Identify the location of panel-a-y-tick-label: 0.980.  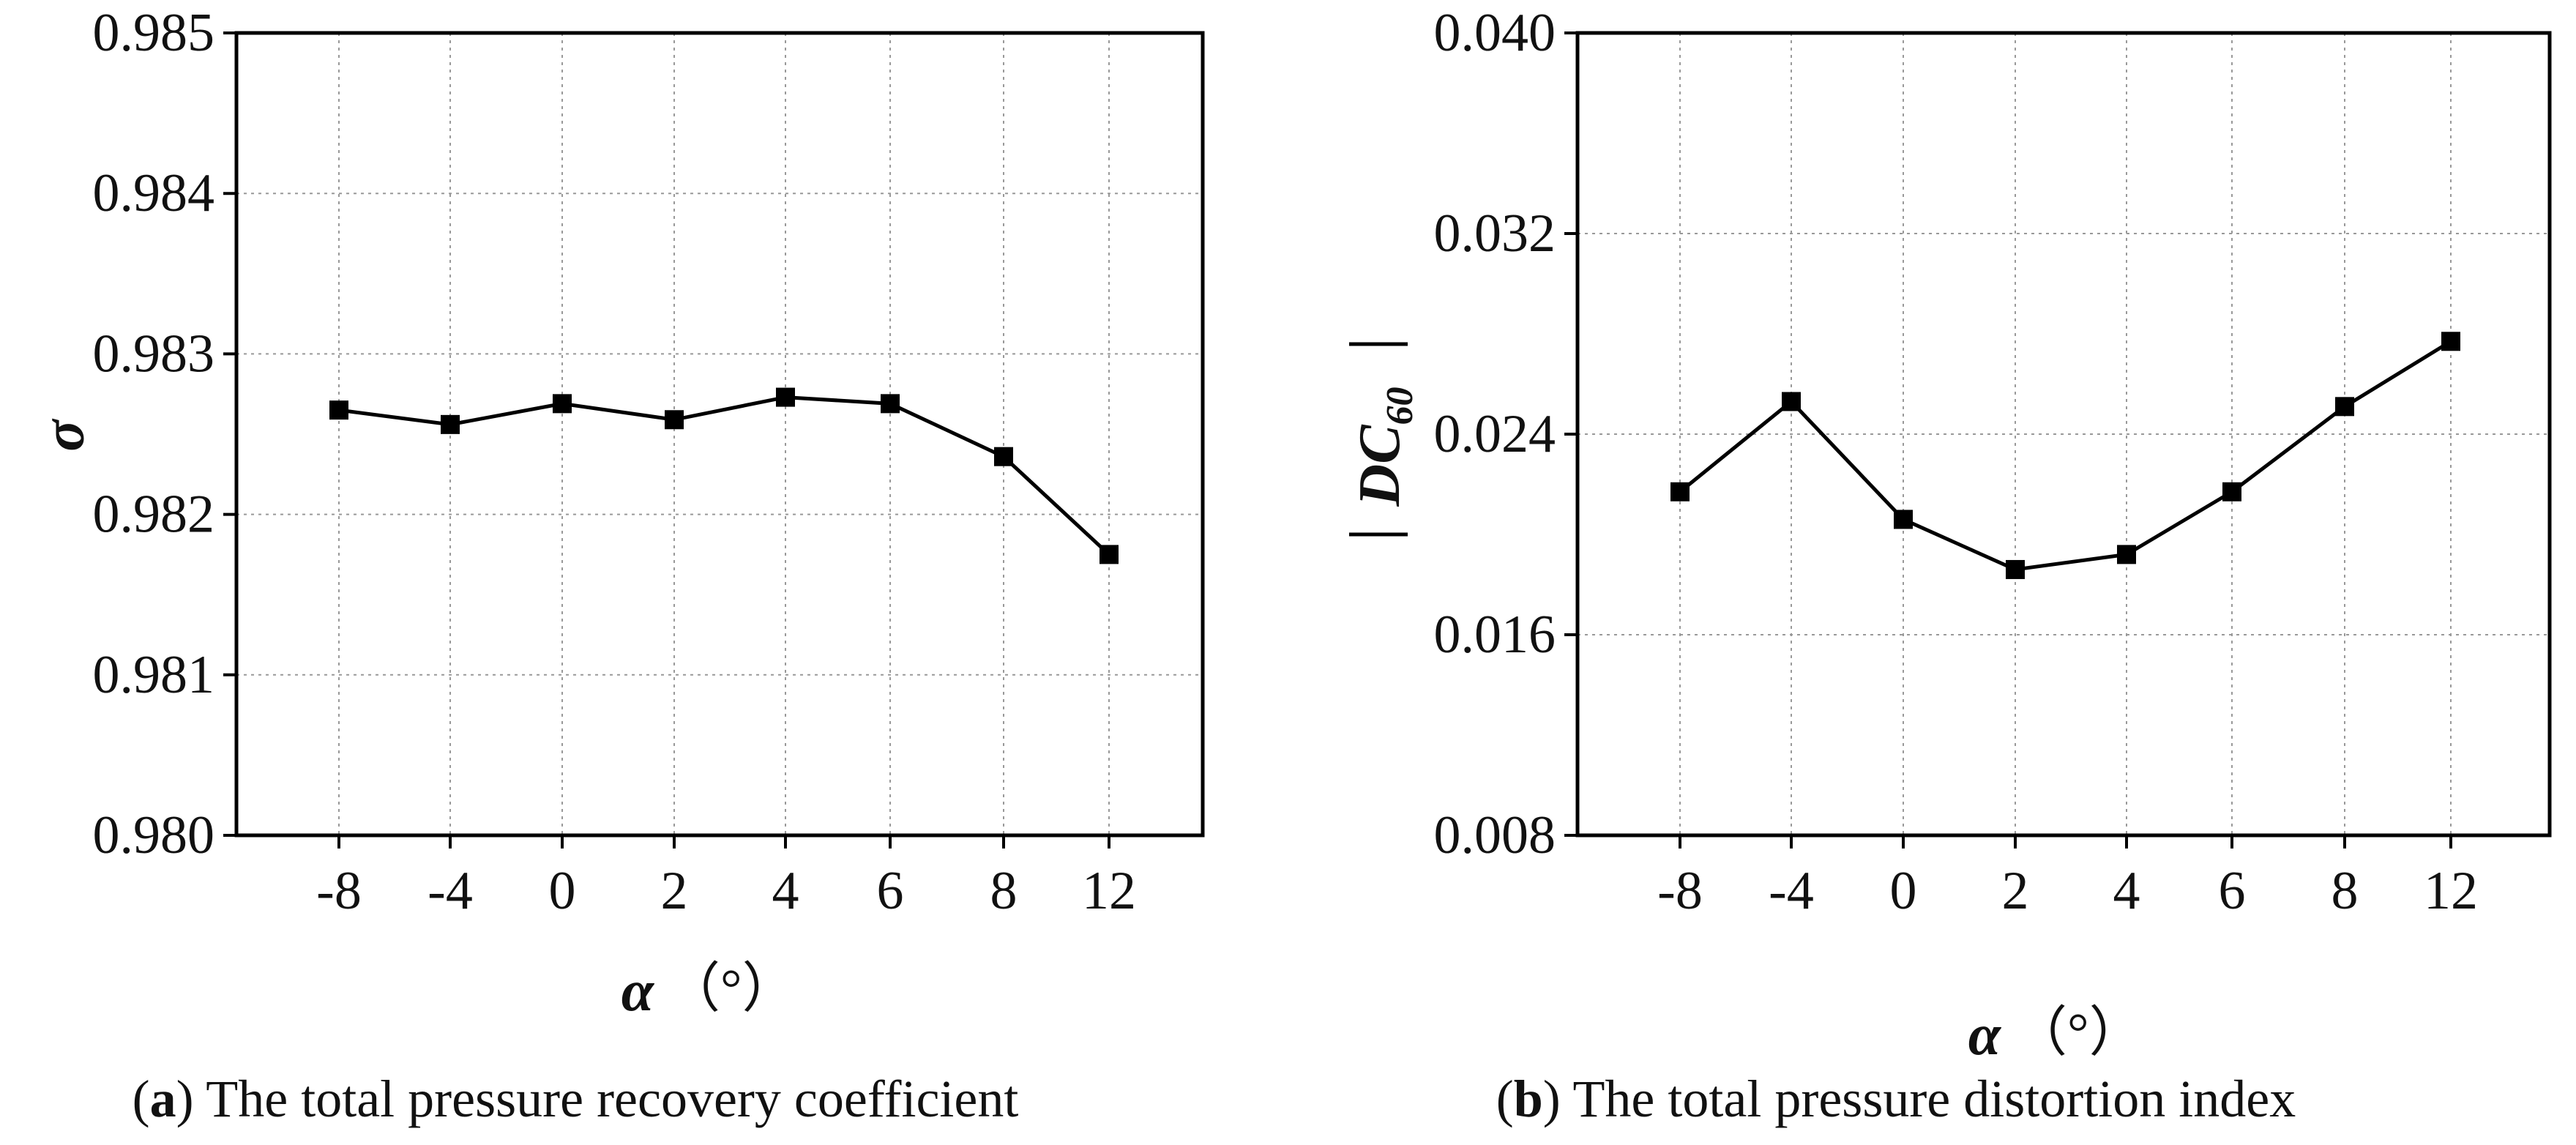
(154, 835).